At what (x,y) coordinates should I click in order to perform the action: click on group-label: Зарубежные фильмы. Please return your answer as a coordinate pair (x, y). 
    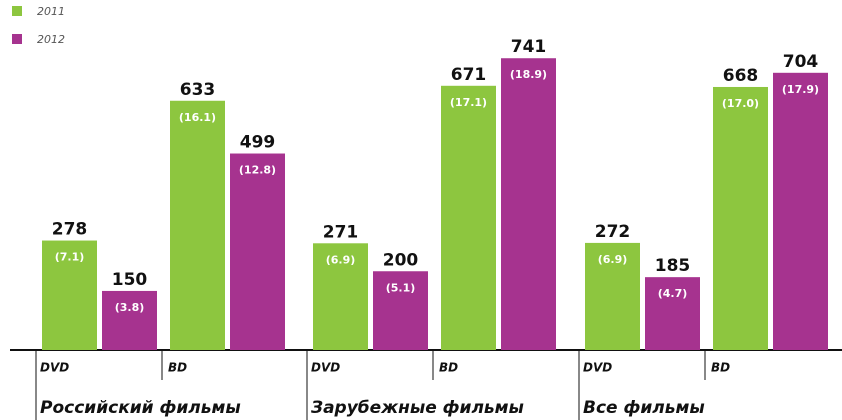
    Looking at the image, I should click on (417, 408).